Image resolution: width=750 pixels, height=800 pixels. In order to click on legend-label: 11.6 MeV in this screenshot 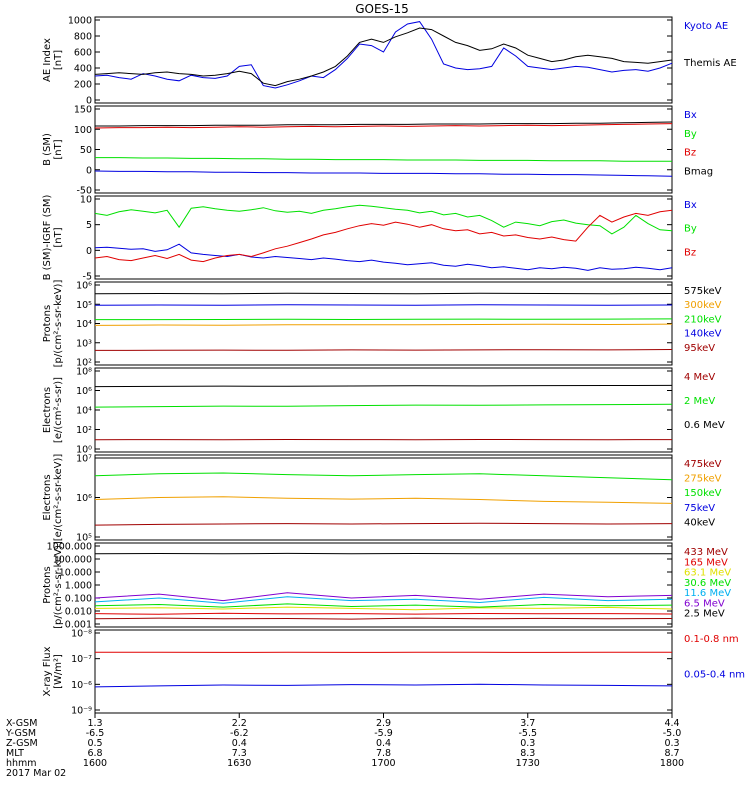, I will do `click(707, 593)`.